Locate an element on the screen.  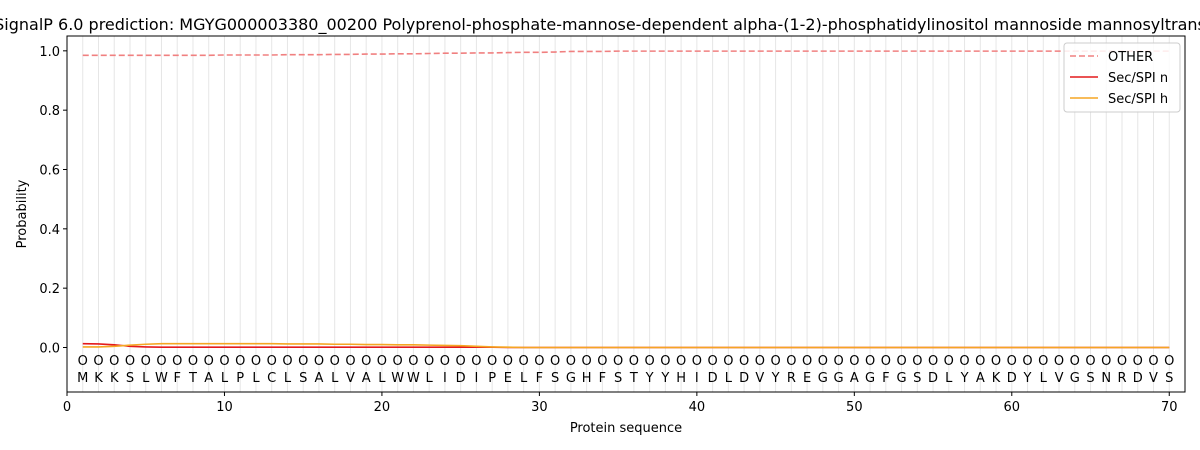
residue-label: F is located at coordinates (539, 378).